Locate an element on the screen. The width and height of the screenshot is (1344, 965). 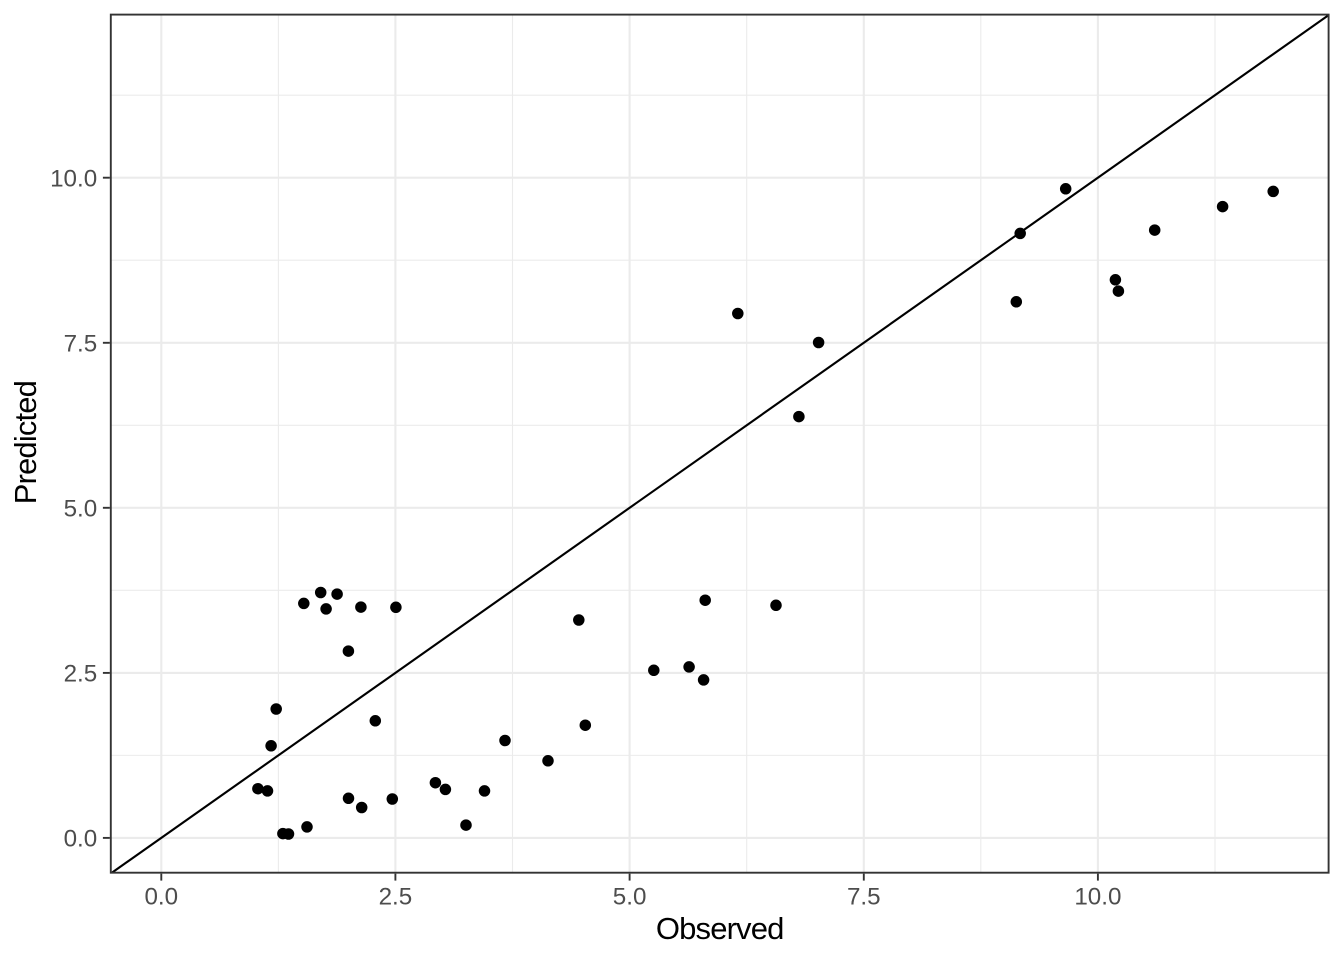
svg-text: Observed is located at coordinates (720, 928).